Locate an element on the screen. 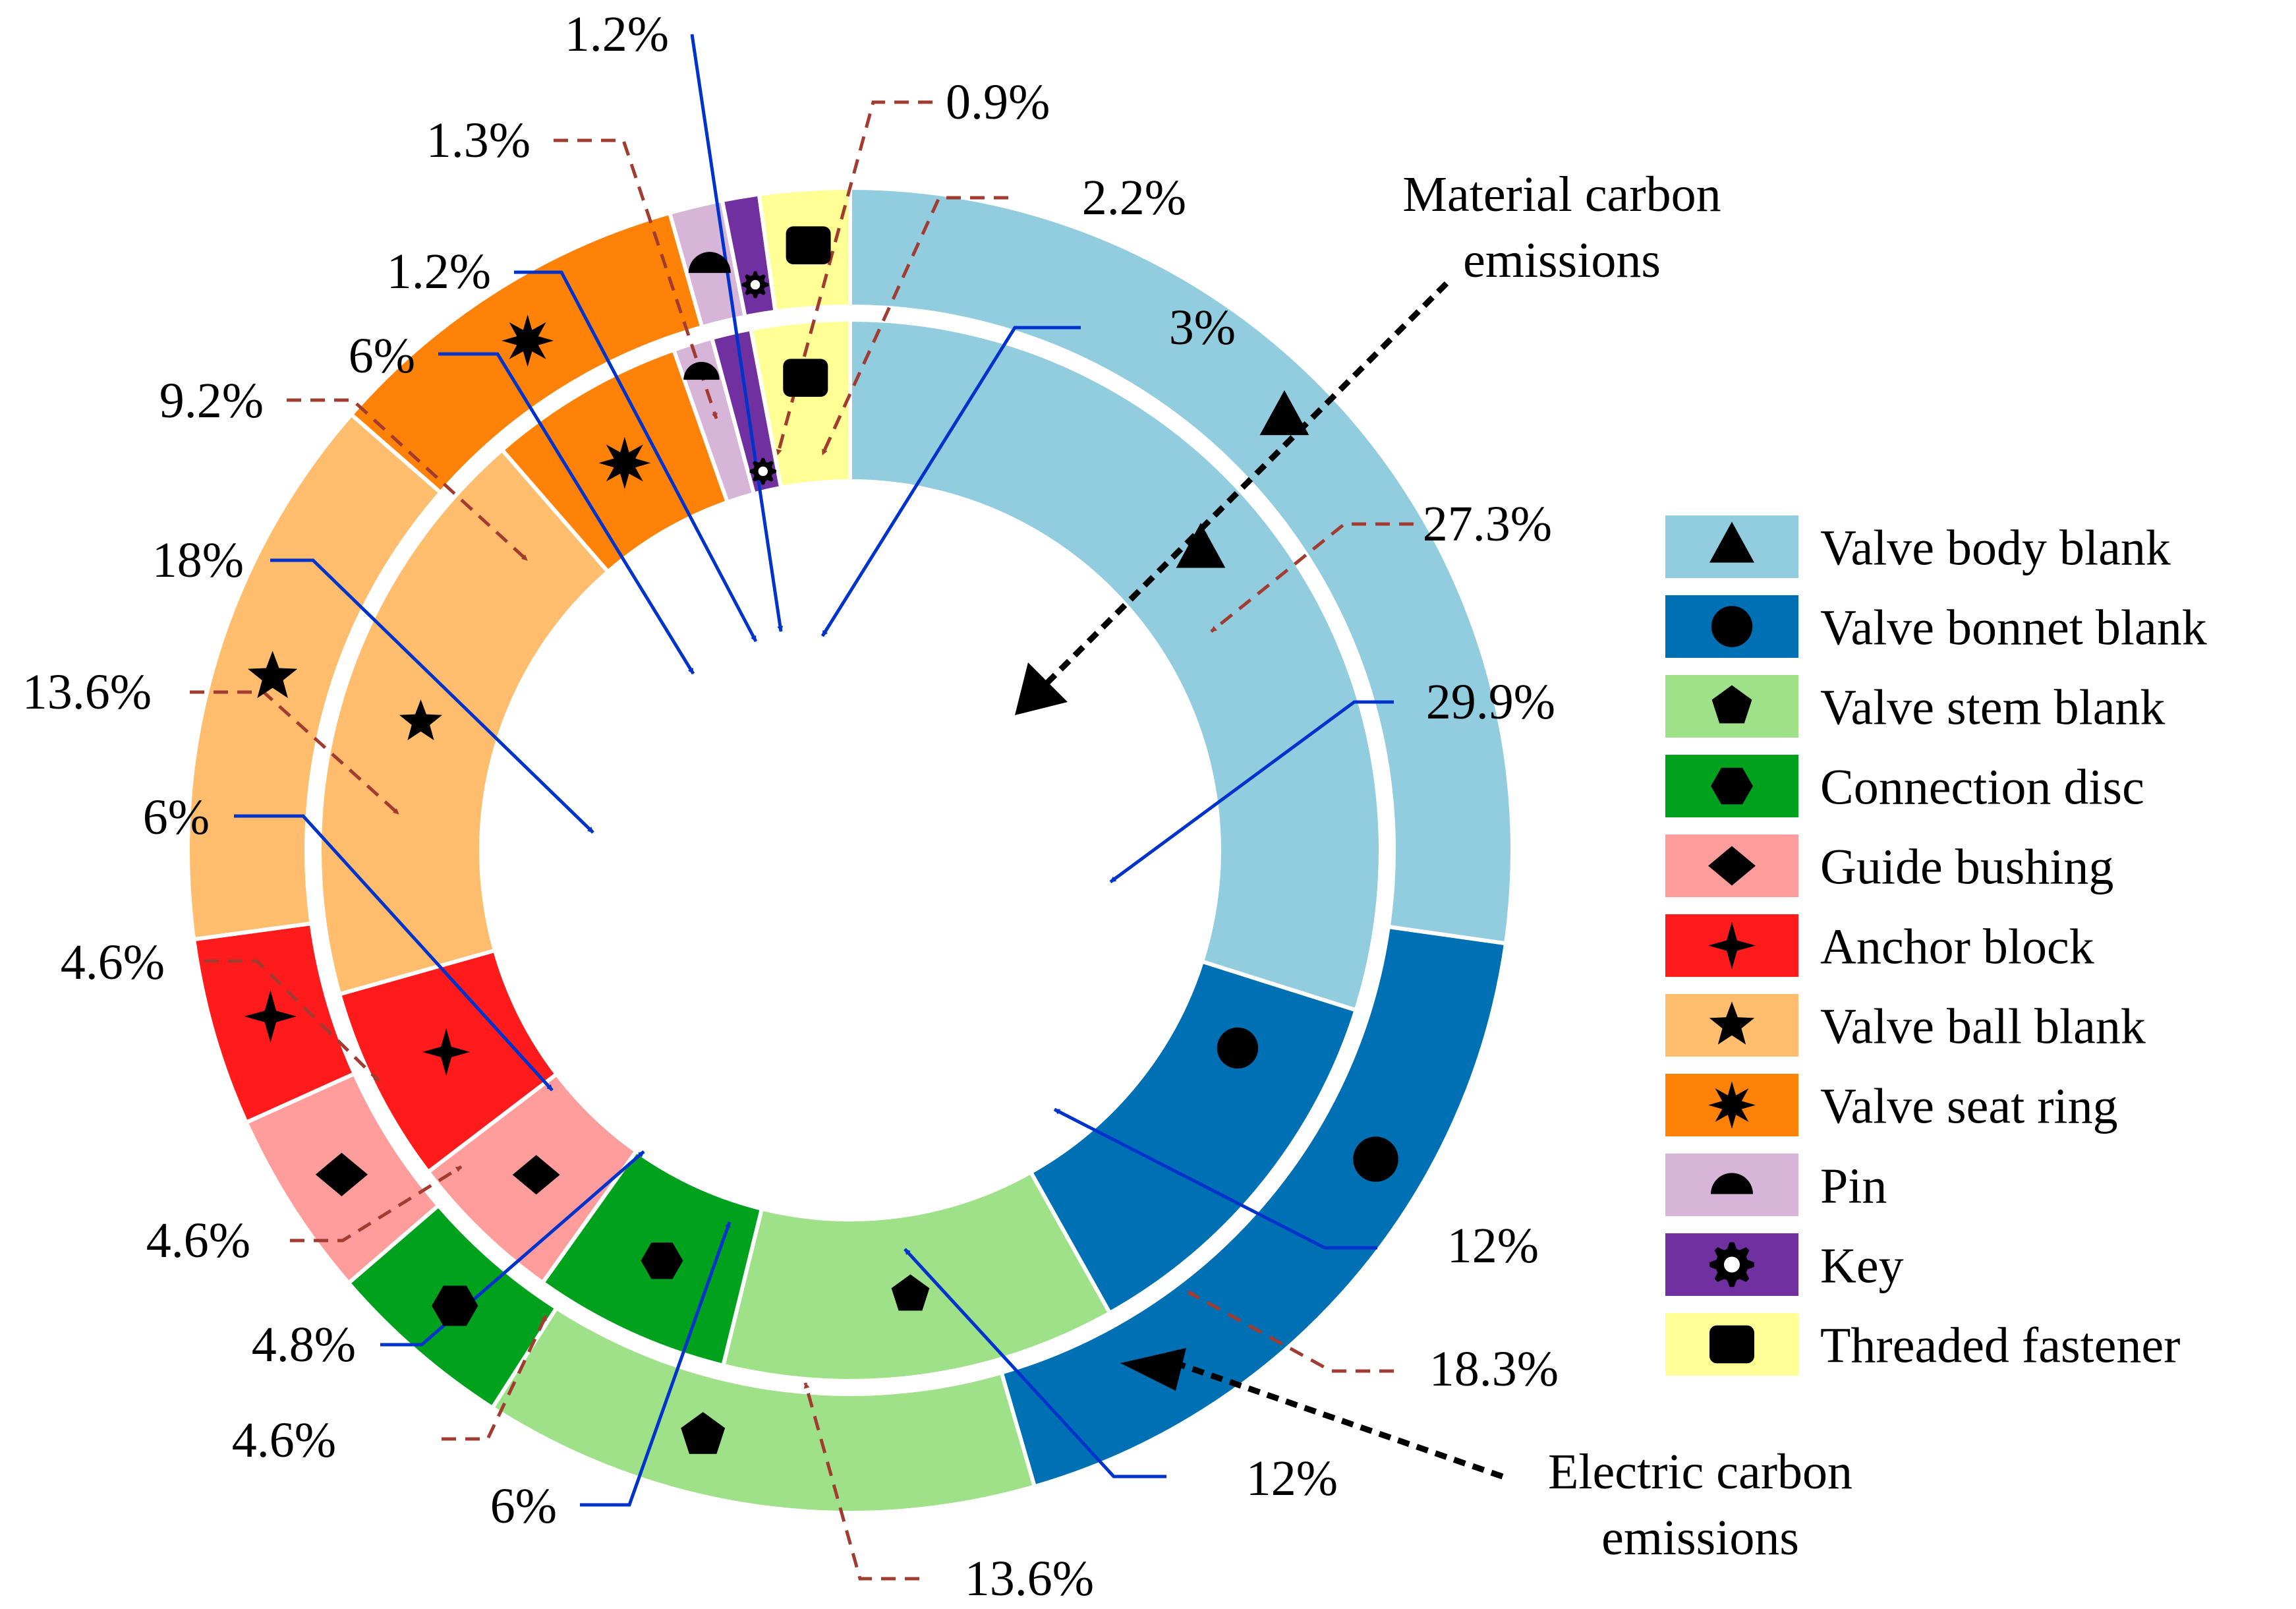  legend-eight-point-star-icon is located at coordinates (1732, 1105).